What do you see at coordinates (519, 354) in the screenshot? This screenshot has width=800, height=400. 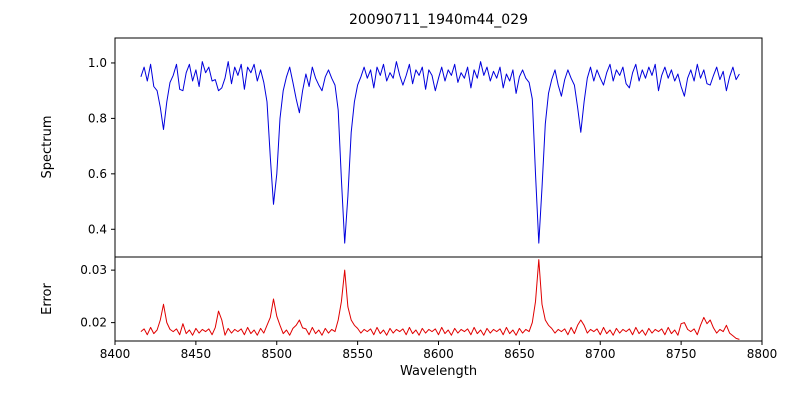 I see `xtick-label: 8650` at bounding box center [519, 354].